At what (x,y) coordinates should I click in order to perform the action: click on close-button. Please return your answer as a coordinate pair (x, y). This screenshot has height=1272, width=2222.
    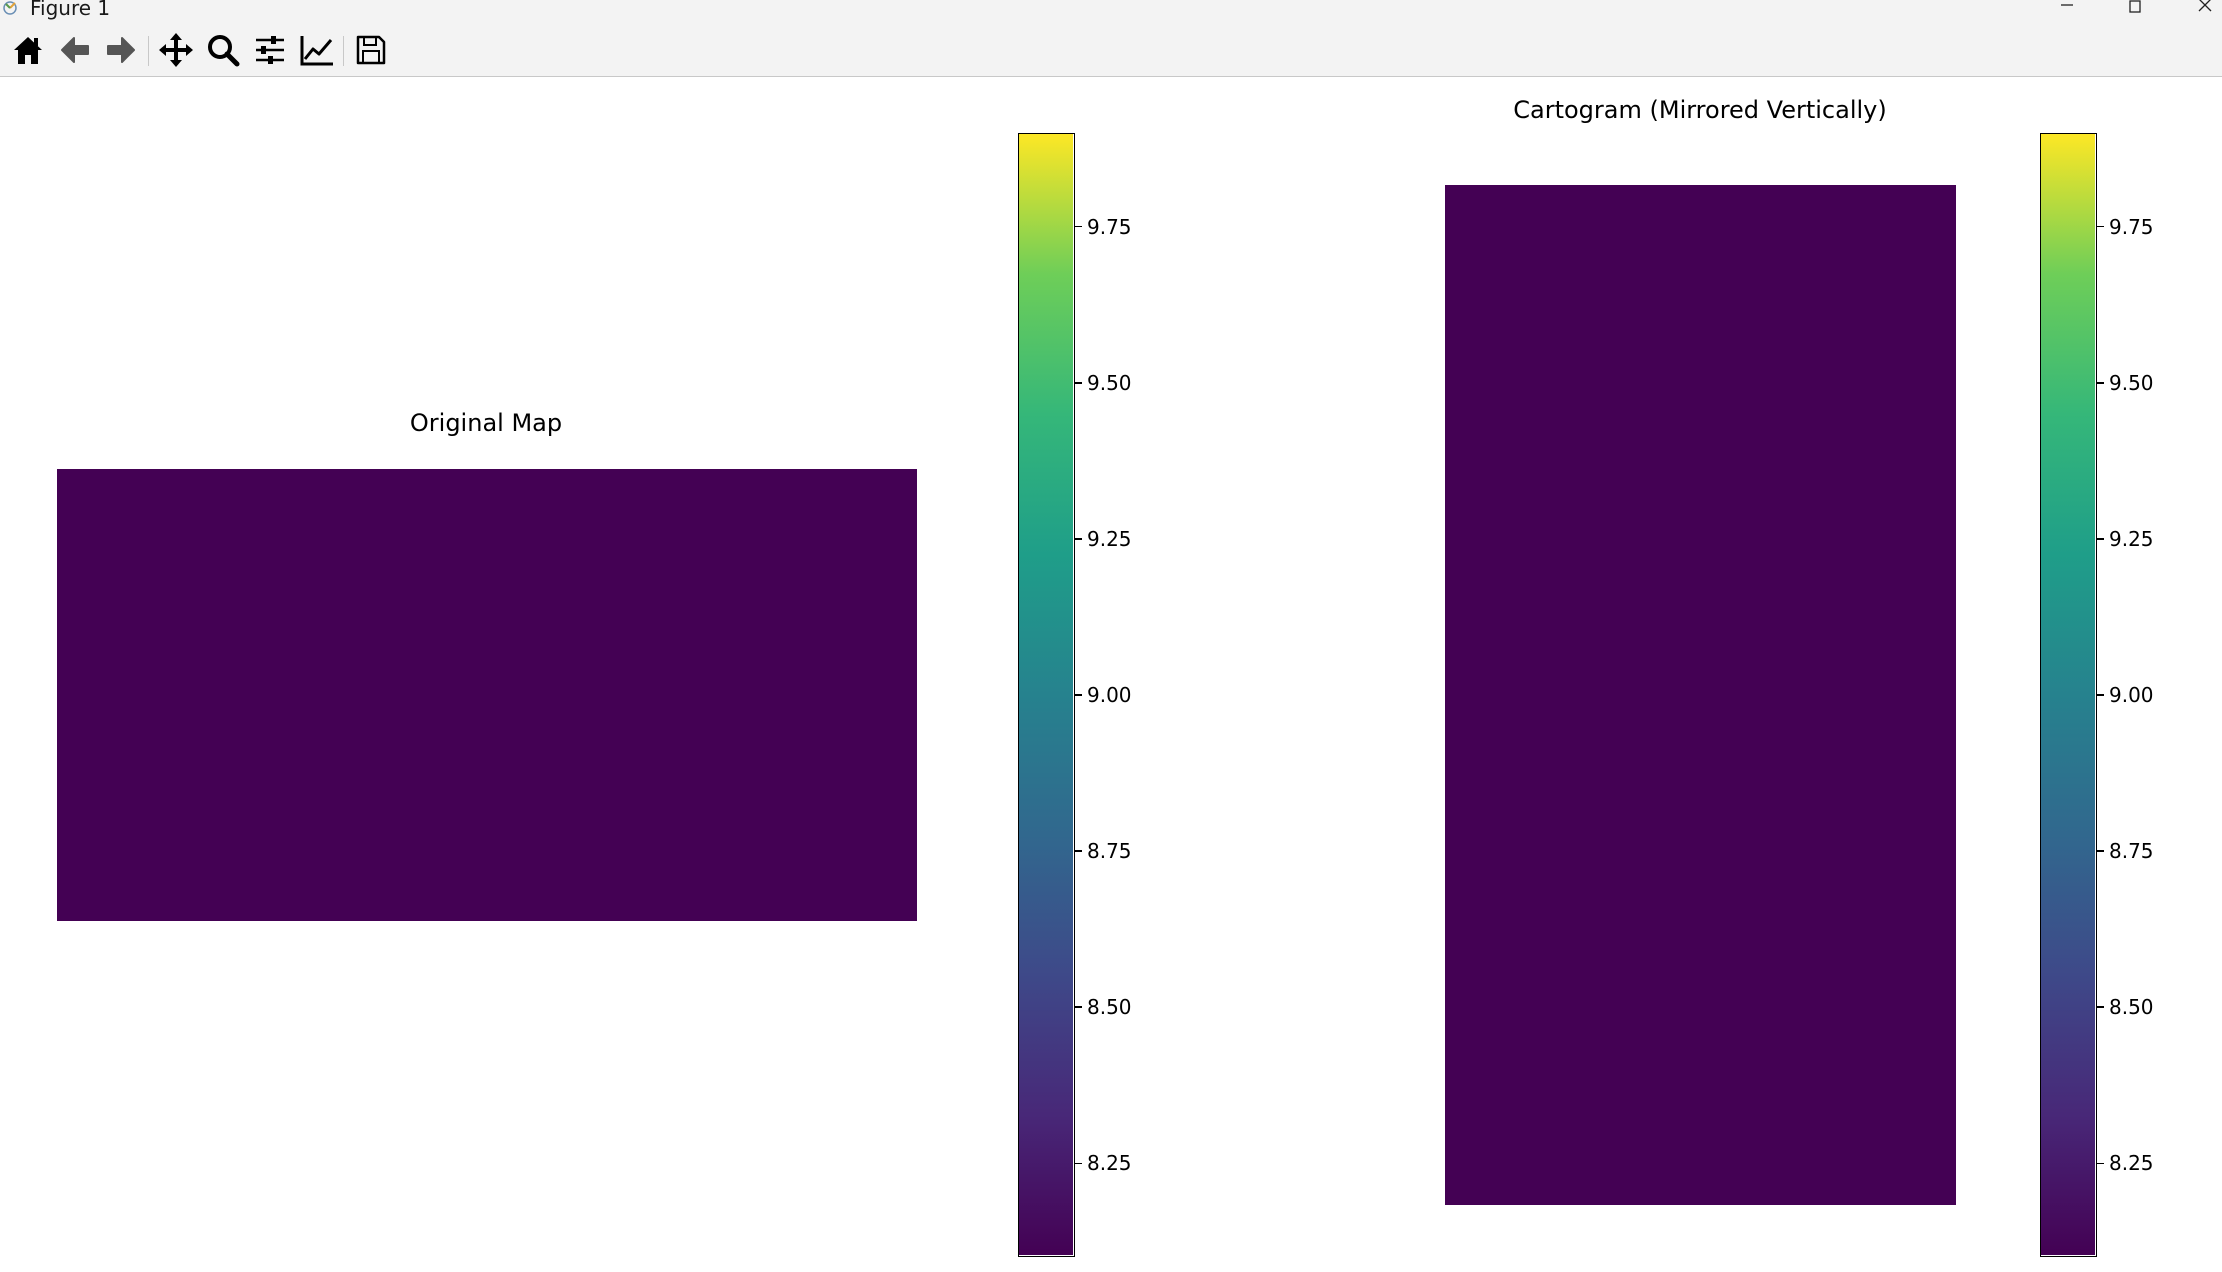
    Looking at the image, I should click on (2198, 9).